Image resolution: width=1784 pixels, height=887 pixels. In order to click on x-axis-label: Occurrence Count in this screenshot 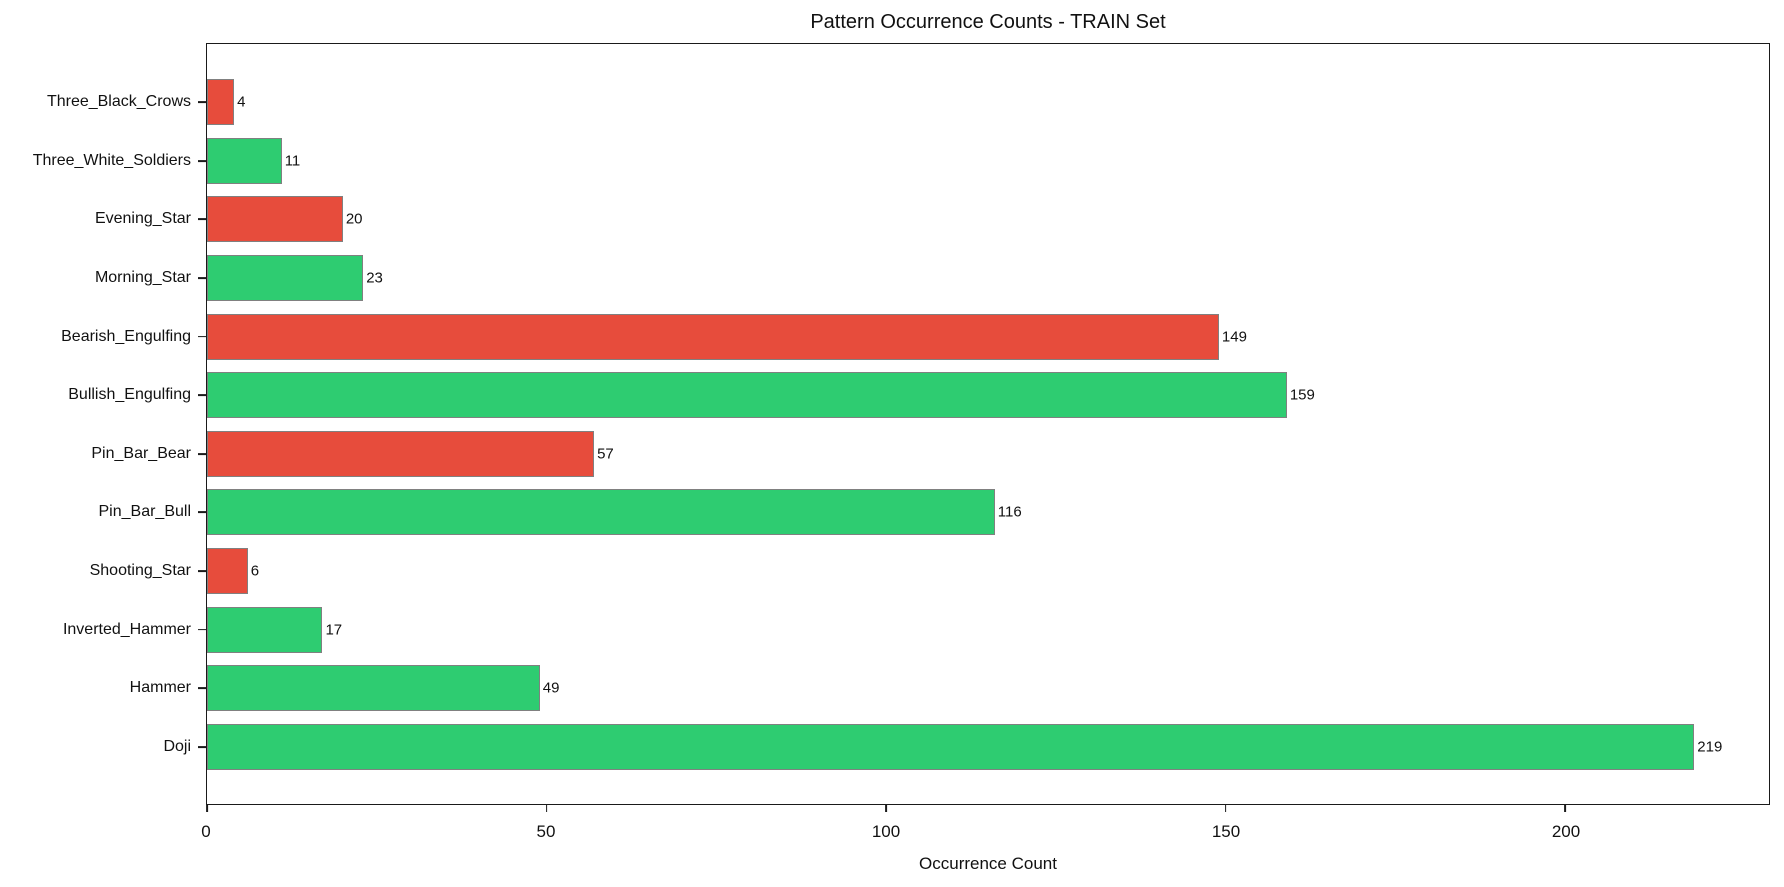, I will do `click(988, 863)`.